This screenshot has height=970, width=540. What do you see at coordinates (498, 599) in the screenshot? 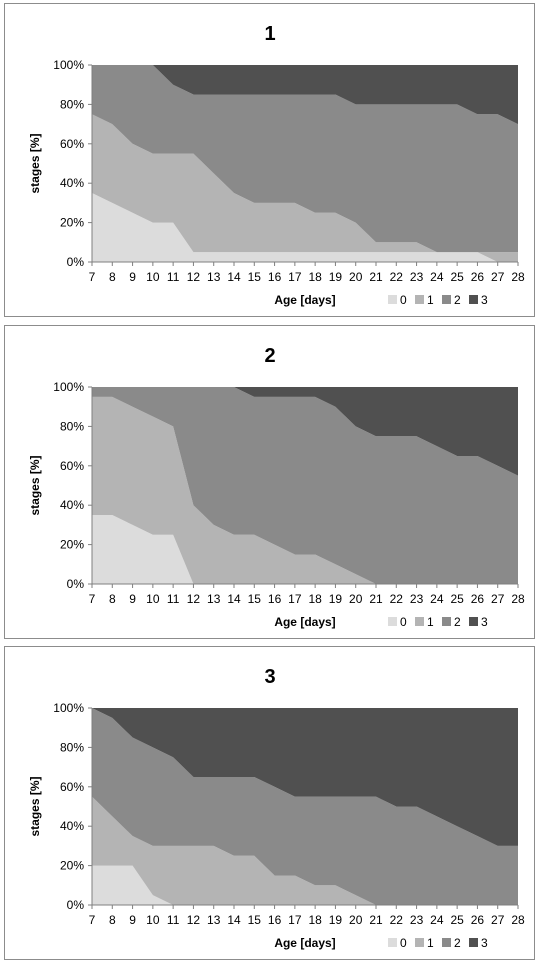
I see `x-tick-label: 27` at bounding box center [498, 599].